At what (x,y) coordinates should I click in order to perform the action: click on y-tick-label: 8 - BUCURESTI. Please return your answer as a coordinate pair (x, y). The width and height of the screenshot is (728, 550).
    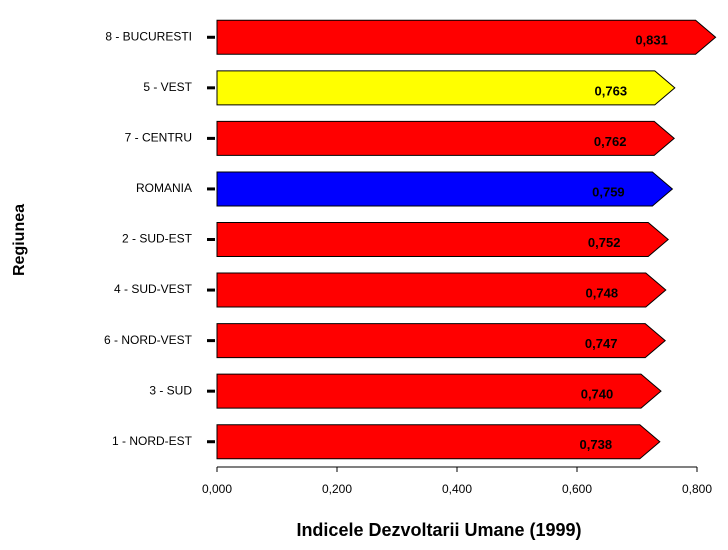
    Looking at the image, I should click on (148, 36).